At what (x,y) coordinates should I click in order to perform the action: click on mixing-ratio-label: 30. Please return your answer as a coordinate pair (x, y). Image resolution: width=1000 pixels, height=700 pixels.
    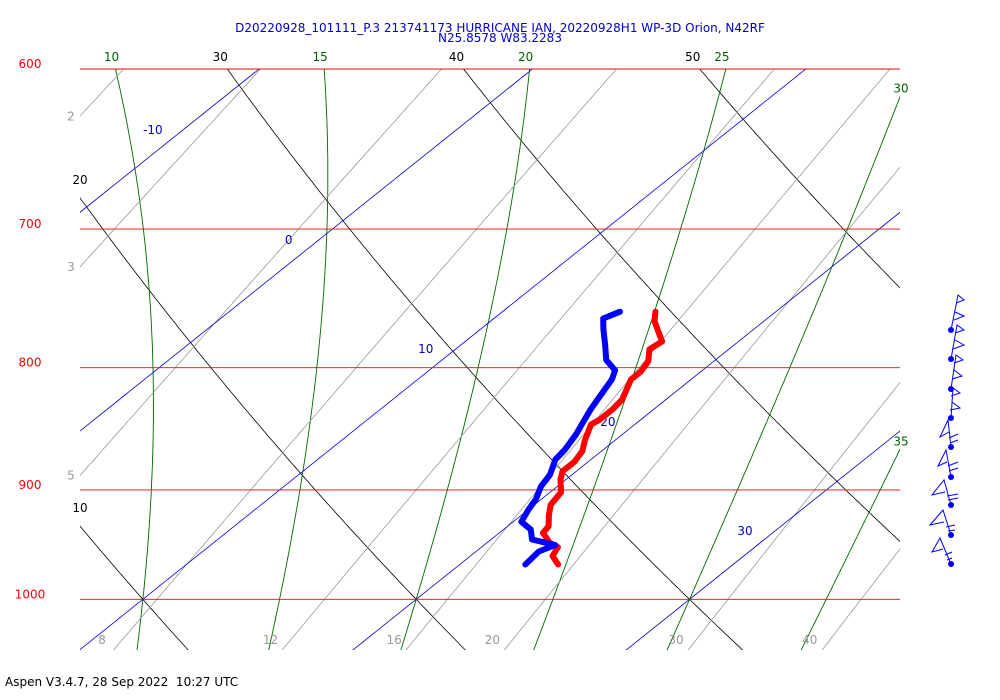
    Looking at the image, I should click on (675, 640).